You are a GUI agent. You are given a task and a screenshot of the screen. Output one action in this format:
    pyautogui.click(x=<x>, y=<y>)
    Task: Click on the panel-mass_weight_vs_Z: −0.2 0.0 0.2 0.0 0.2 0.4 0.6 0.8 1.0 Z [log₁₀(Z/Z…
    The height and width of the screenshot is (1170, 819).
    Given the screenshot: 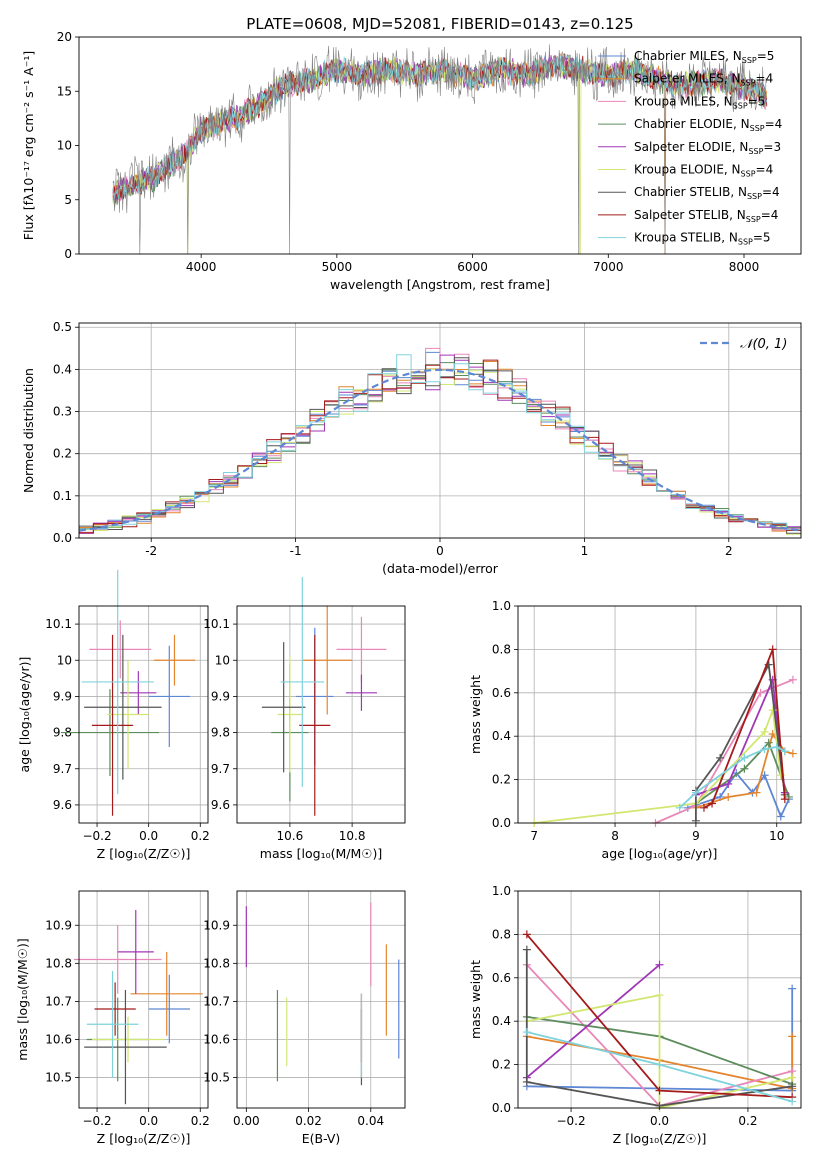 What is the action you would take?
    pyautogui.click(x=635, y=1015)
    